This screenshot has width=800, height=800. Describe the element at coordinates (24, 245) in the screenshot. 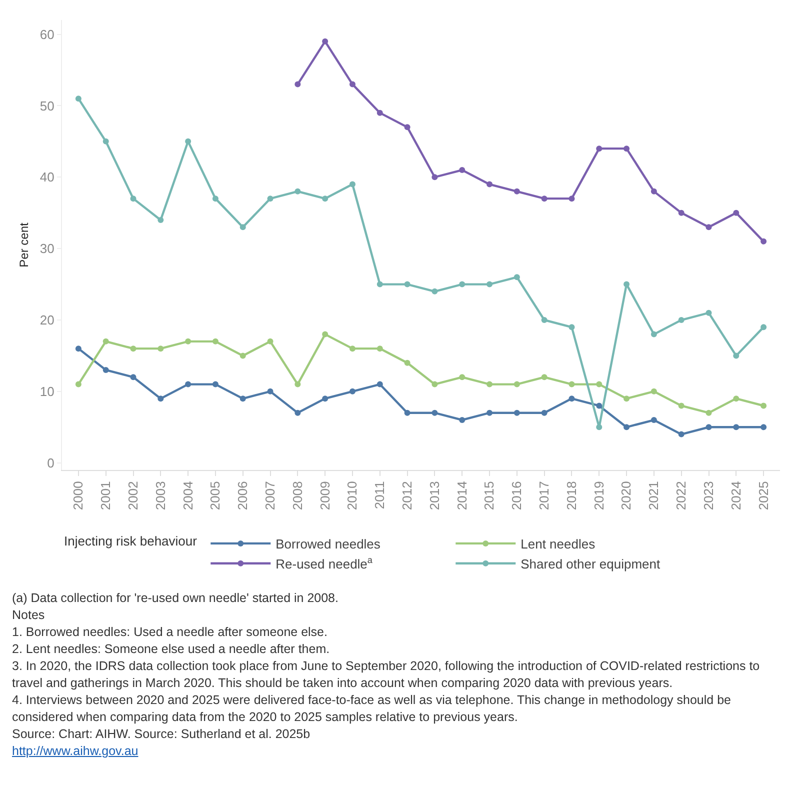

I see `y-axis-title: Per cent` at that location.